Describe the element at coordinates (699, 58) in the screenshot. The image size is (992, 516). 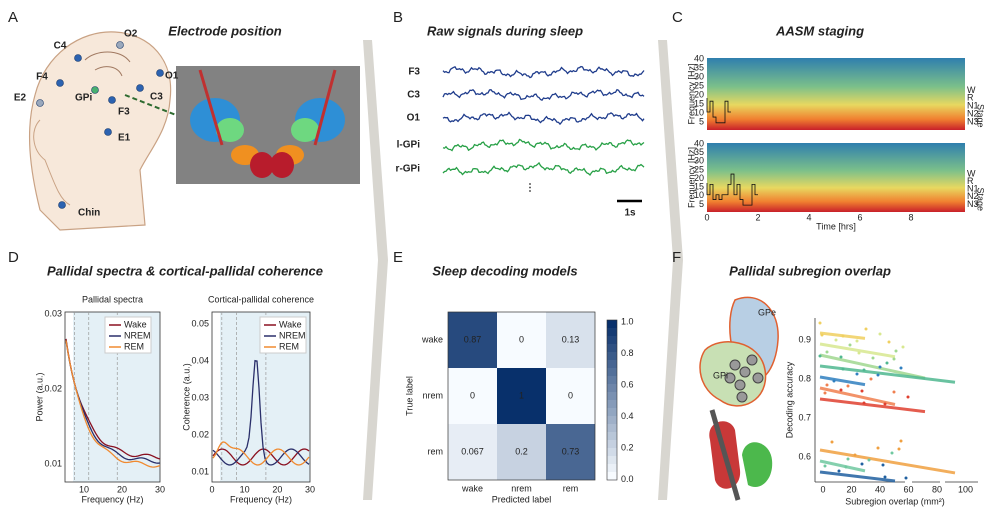
I see `y-tick-label: 40` at that location.